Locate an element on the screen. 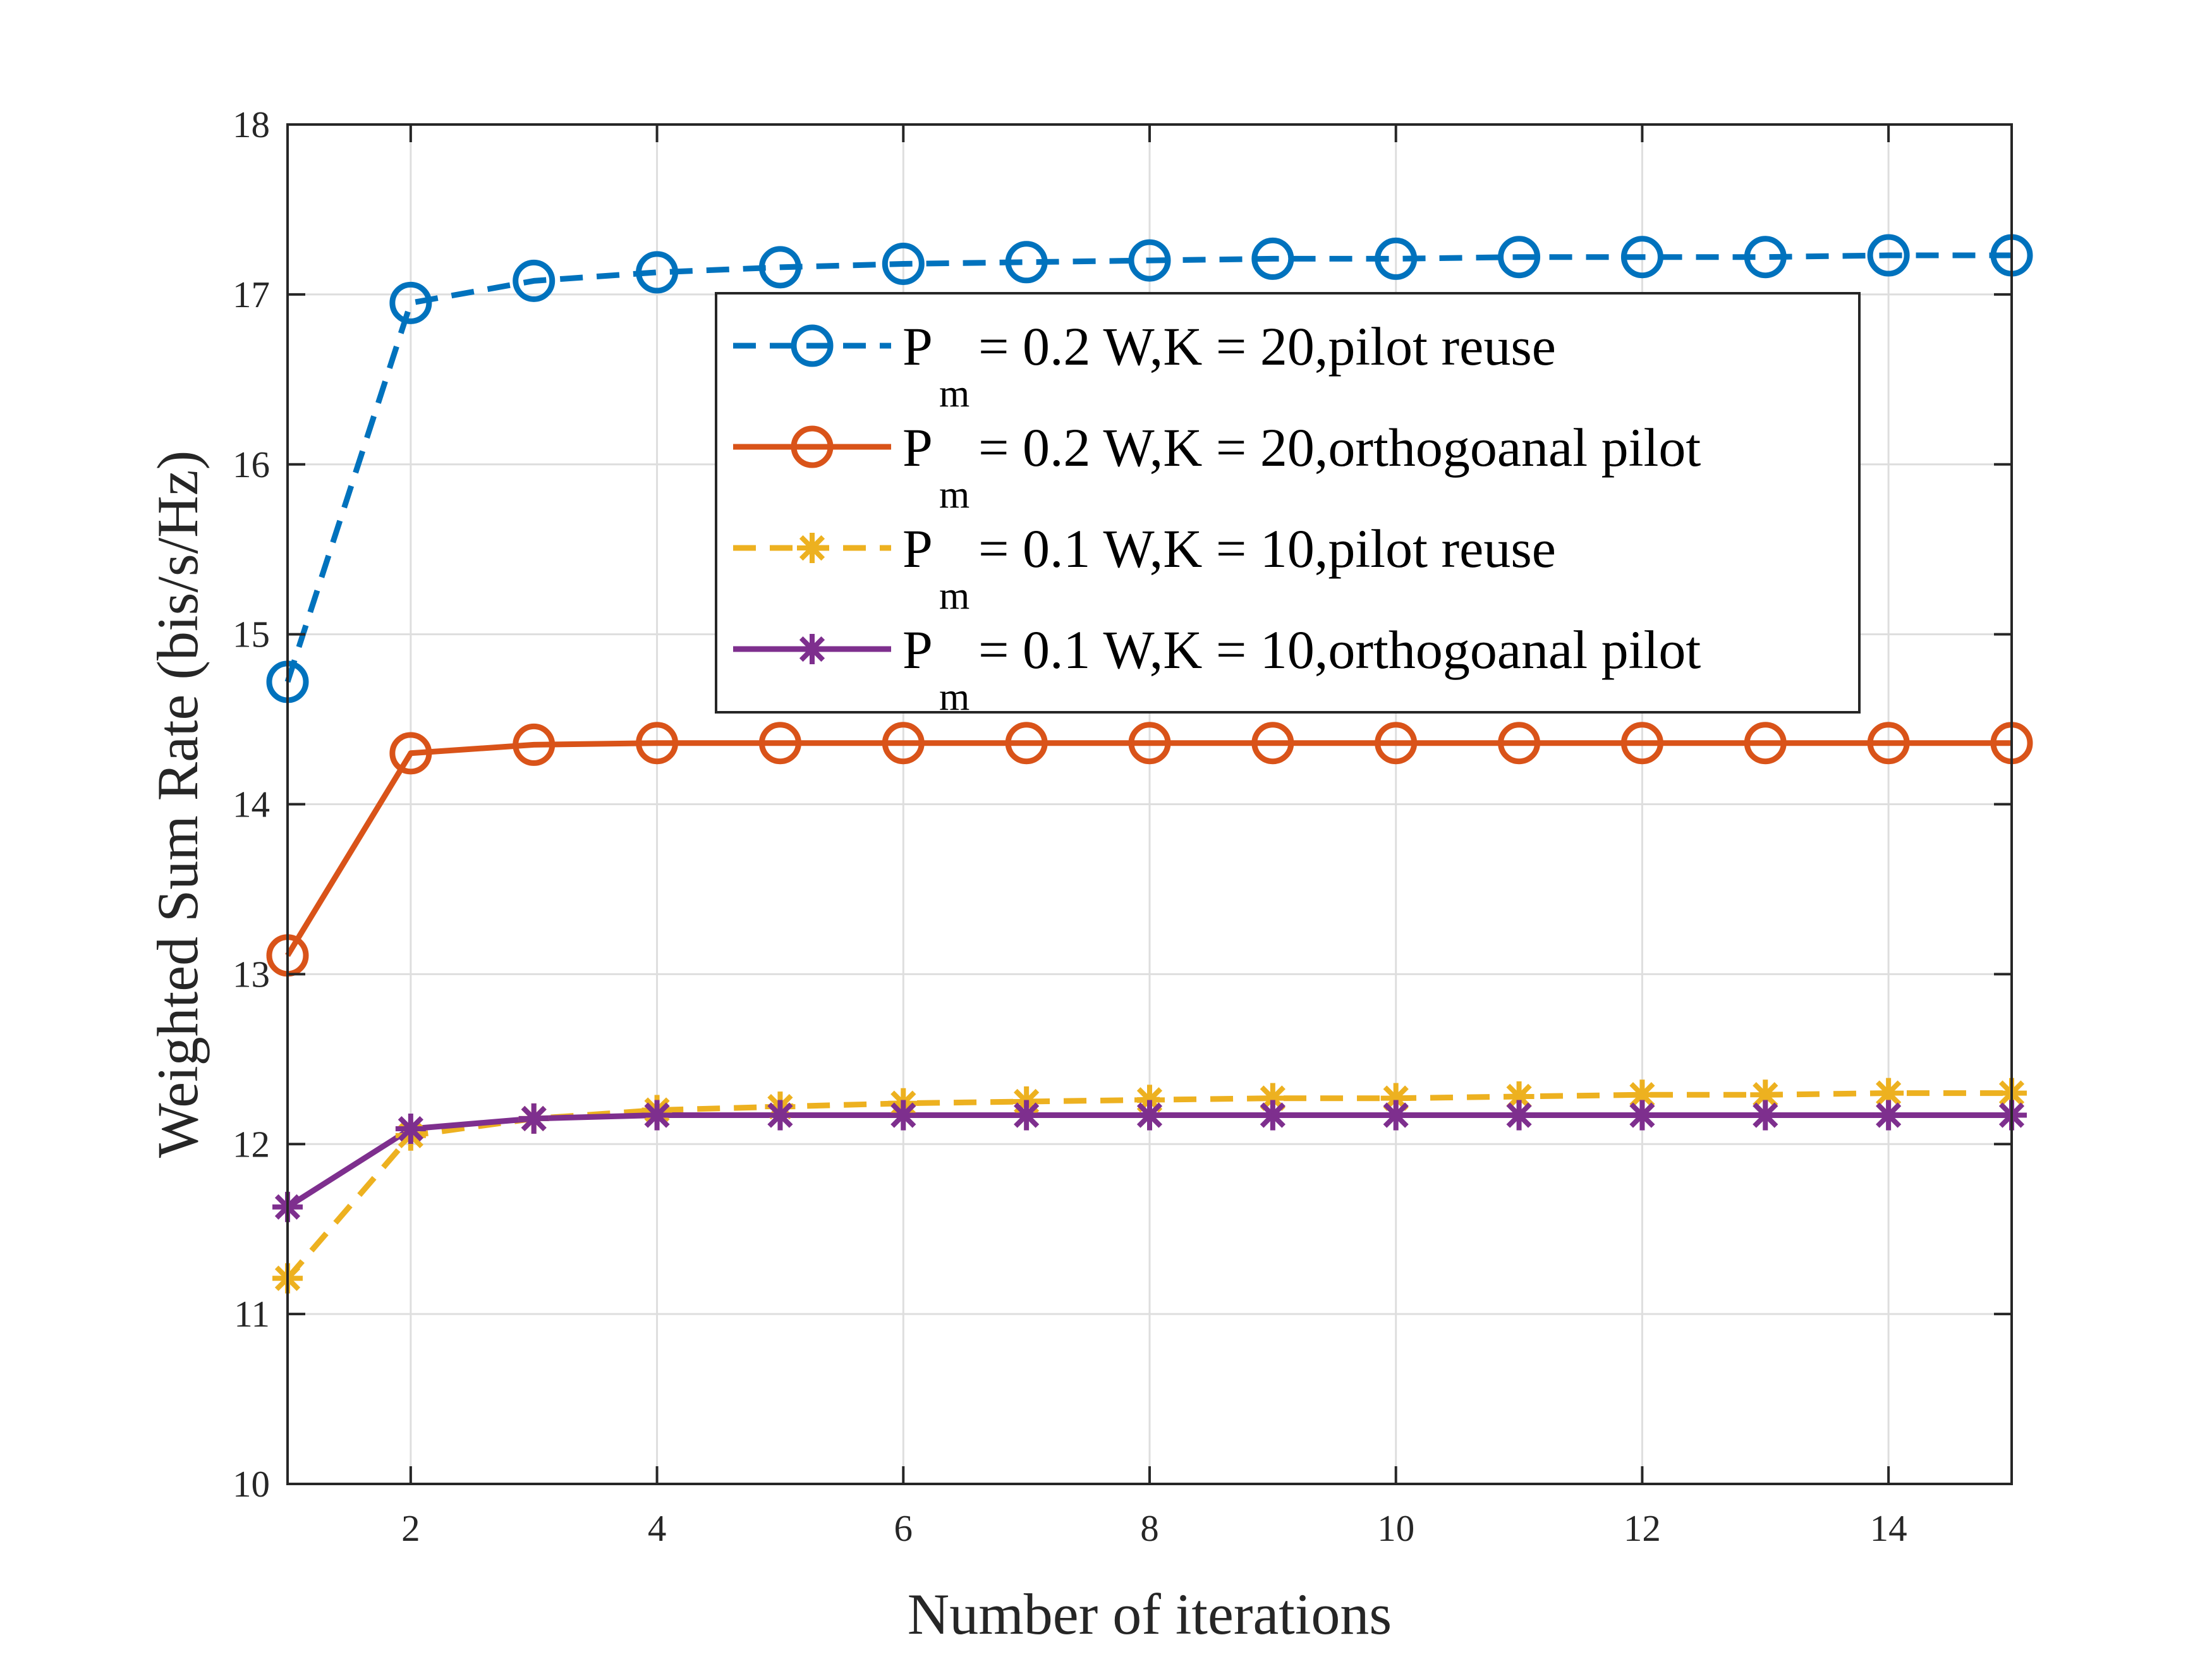 Image resolution: width=2212 pixels, height=1659 pixels. y-tick-label: 18 is located at coordinates (251, 125).